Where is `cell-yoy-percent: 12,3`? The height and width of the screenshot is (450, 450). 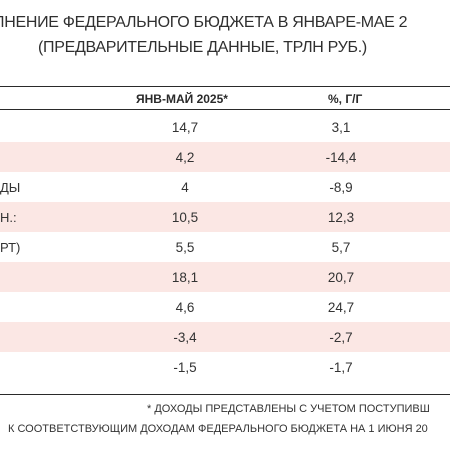
cell-yoy-percent: 12,3 is located at coordinates (341, 217).